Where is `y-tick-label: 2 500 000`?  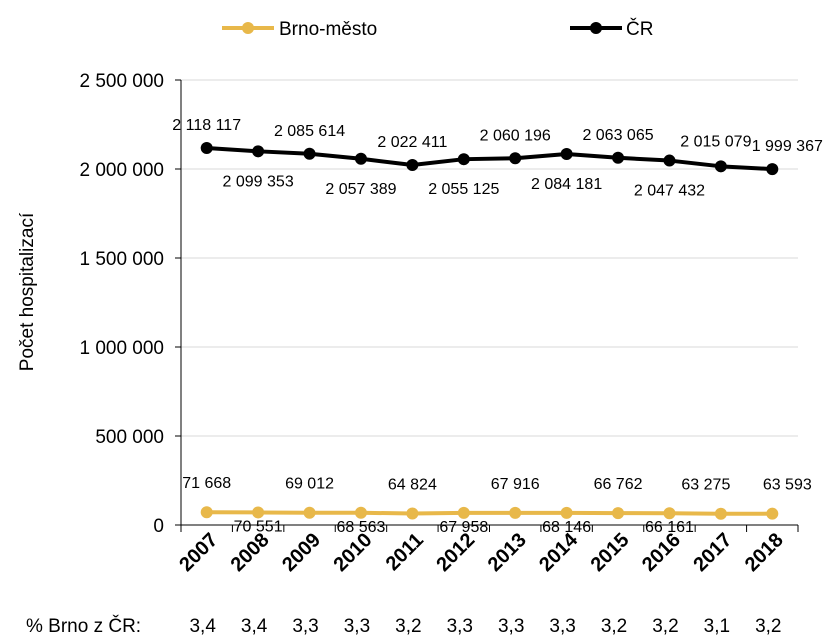
y-tick-label: 2 500 000 is located at coordinates (121, 81).